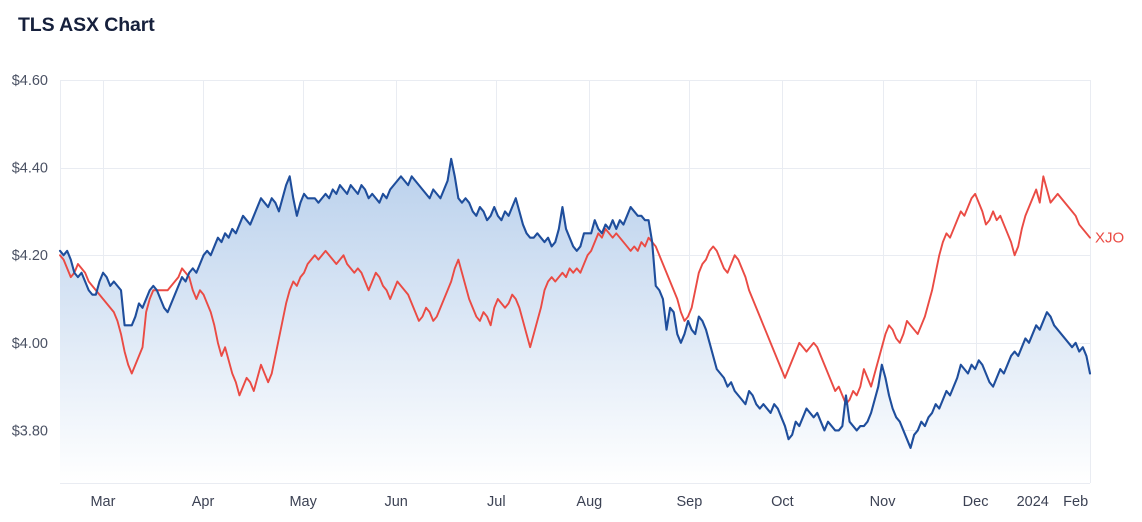  What do you see at coordinates (303, 502) in the screenshot?
I see `x-tick-label-2: May` at bounding box center [303, 502].